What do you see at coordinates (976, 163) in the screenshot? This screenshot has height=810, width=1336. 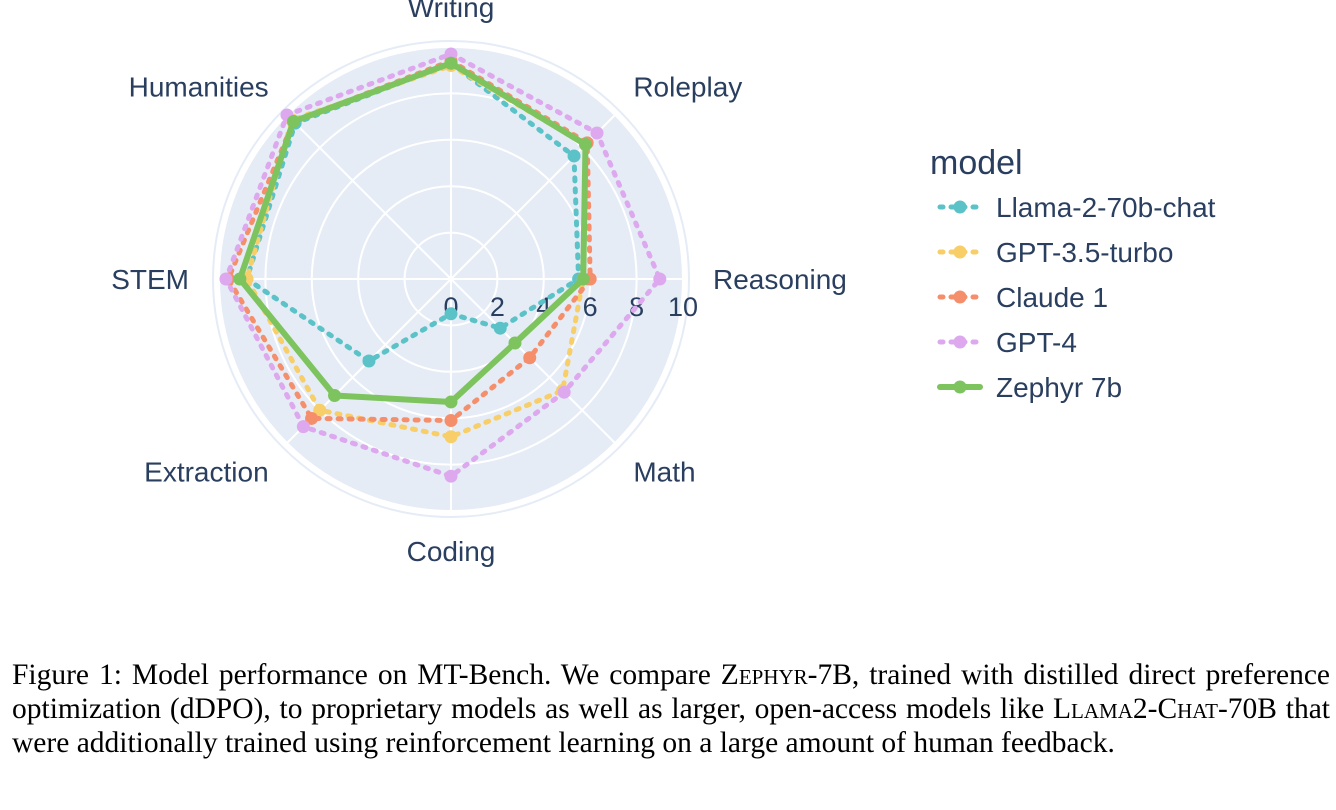 I see `legend-title: model` at bounding box center [976, 163].